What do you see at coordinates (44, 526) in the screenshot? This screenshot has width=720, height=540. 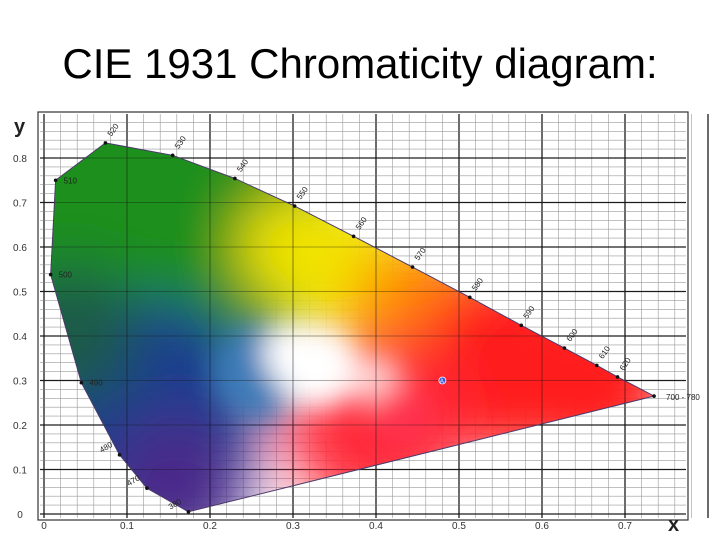 I see `x-tick-label: 0` at bounding box center [44, 526].